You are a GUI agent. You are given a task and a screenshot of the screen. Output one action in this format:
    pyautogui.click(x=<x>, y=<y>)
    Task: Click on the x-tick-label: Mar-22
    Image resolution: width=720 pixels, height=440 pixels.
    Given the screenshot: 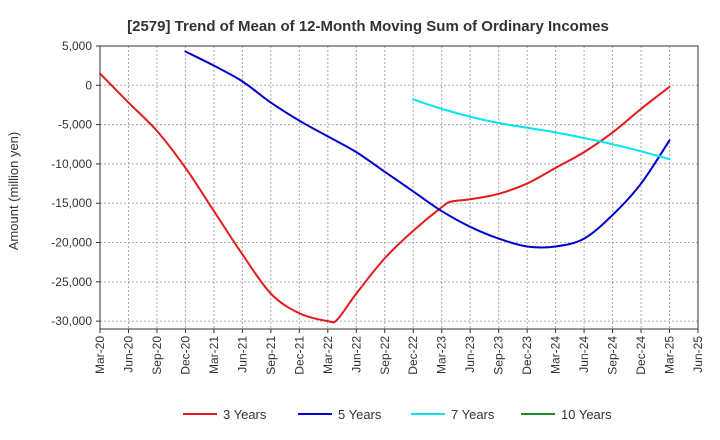 What is the action you would take?
    pyautogui.click(x=328, y=355)
    